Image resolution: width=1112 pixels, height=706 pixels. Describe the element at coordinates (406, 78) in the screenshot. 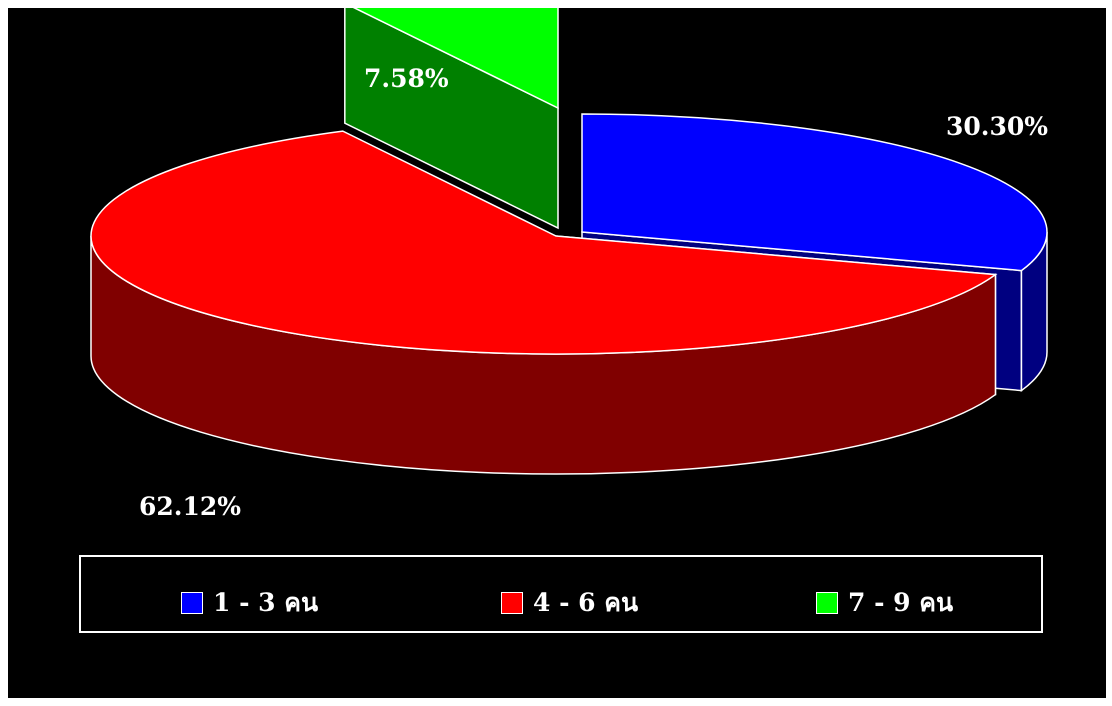

I see `data-label-7-9: 7.58%` at that location.